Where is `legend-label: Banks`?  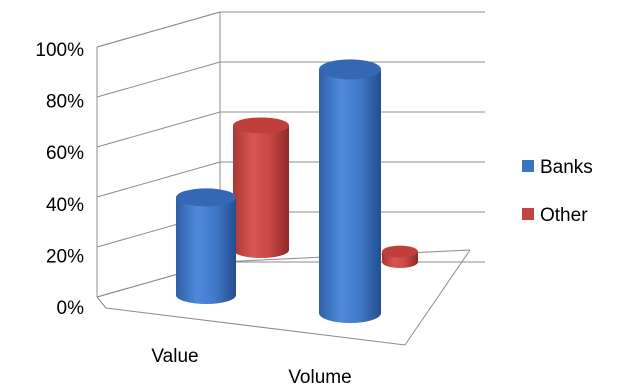 legend-label: Banks is located at coordinates (566, 167).